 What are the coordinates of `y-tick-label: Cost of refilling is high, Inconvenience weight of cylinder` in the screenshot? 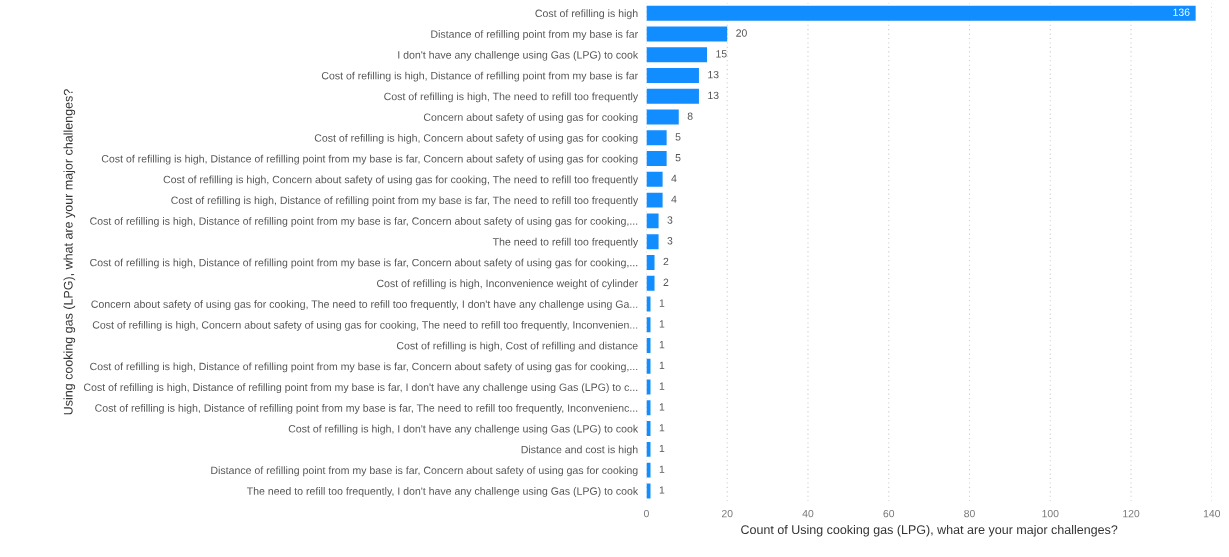 It's located at (507, 284).